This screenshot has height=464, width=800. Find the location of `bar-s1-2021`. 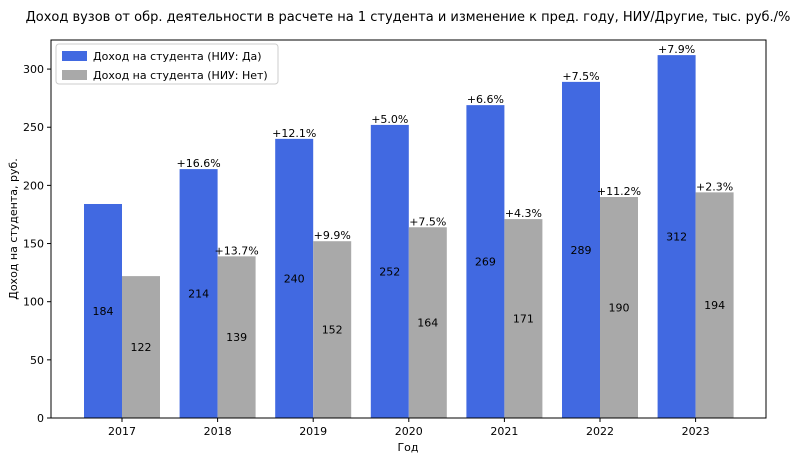

bar-s1-2021 is located at coordinates (485, 261).